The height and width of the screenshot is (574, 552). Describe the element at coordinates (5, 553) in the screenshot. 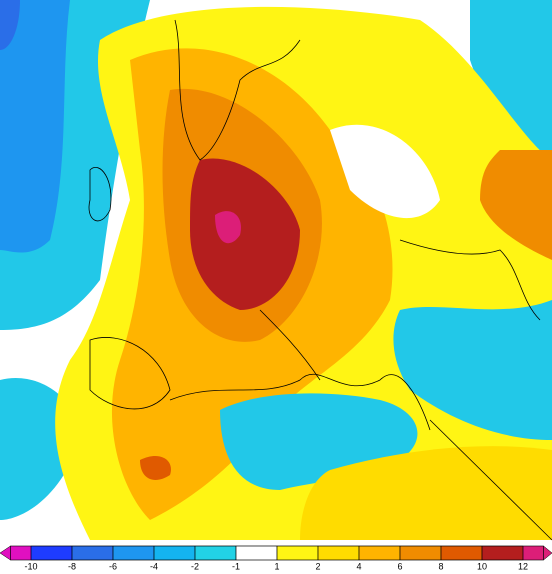

I see `colorbar-extend-low` at that location.